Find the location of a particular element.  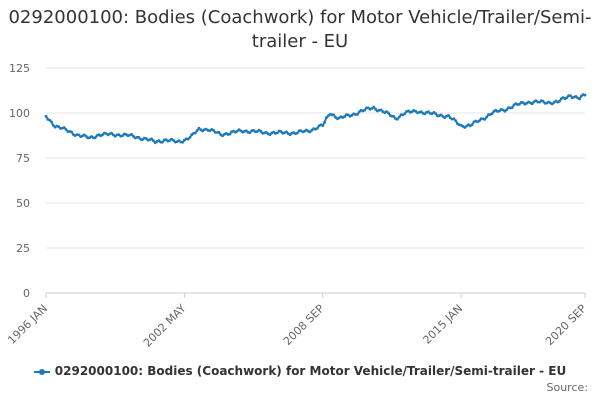

y-tick-label: 125 is located at coordinates (19, 68).